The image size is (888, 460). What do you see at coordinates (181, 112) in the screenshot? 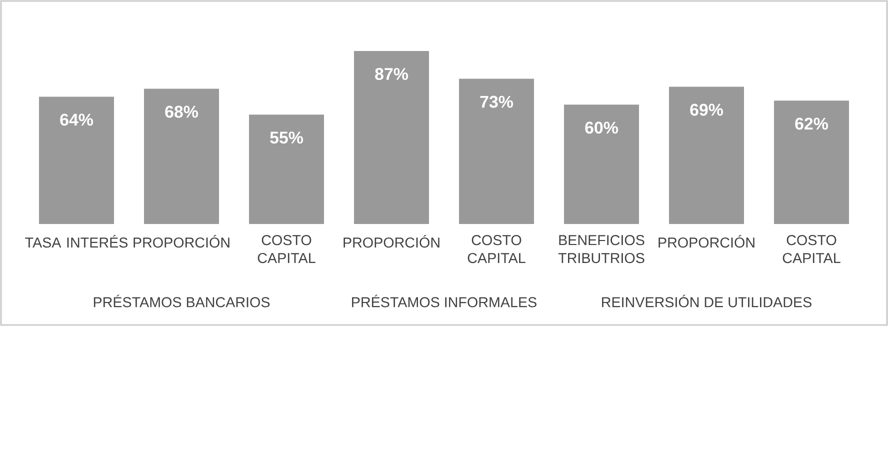
I see `data-label: 68%` at bounding box center [181, 112].